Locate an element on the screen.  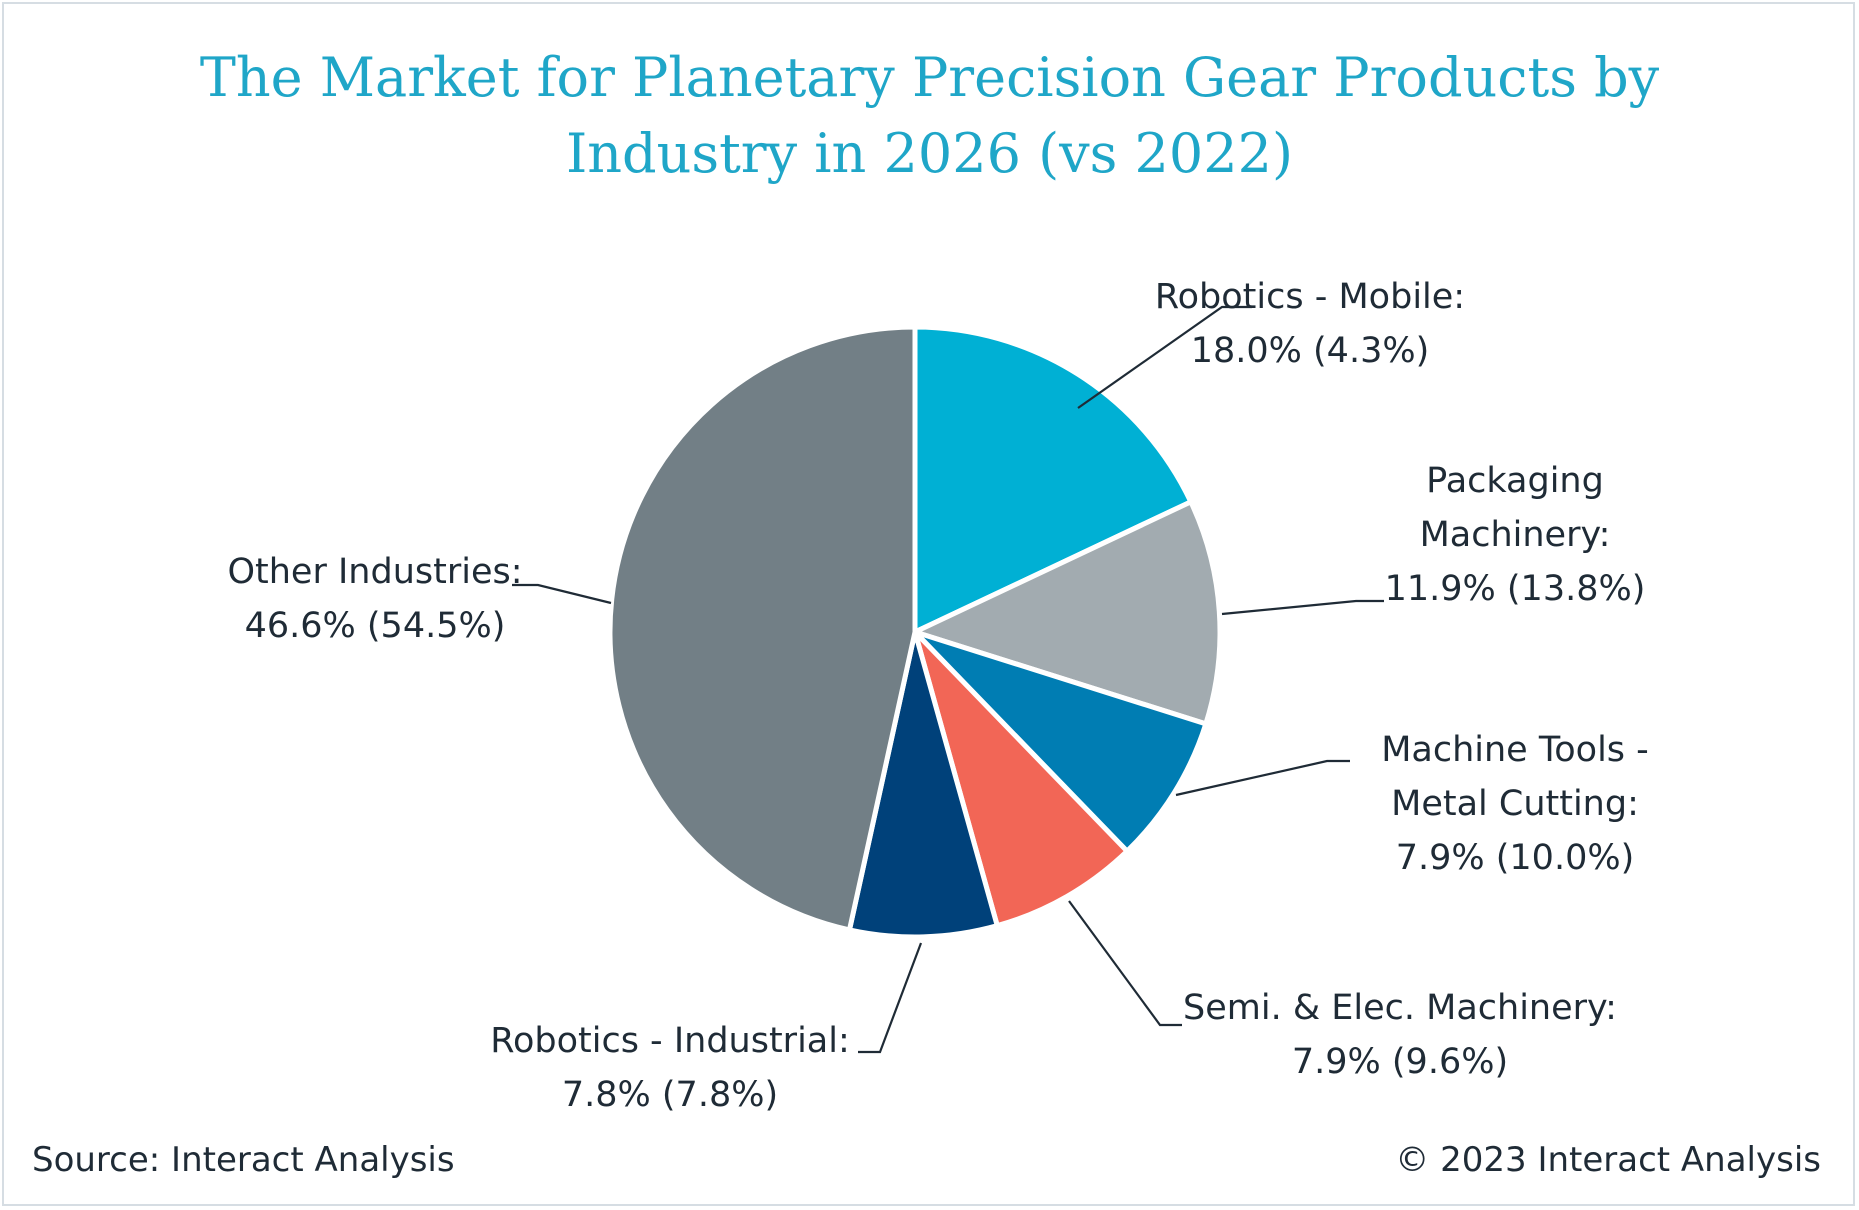
pie-slice-packaging-machinery is located at coordinates (1067, 613).